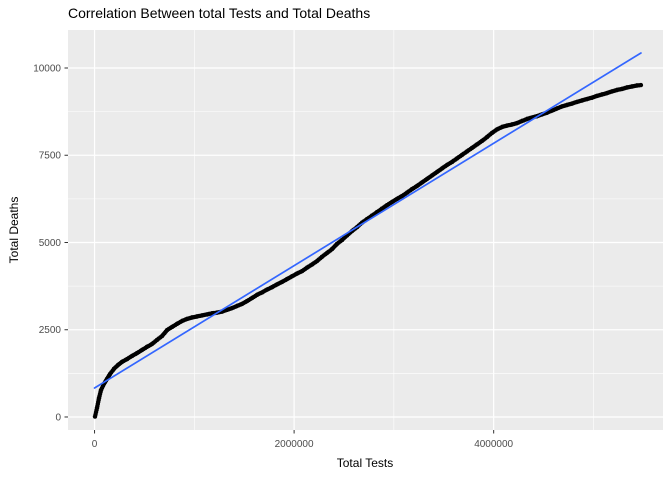  What do you see at coordinates (50, 330) in the screenshot?
I see `y-tick-label: 2500` at bounding box center [50, 330].